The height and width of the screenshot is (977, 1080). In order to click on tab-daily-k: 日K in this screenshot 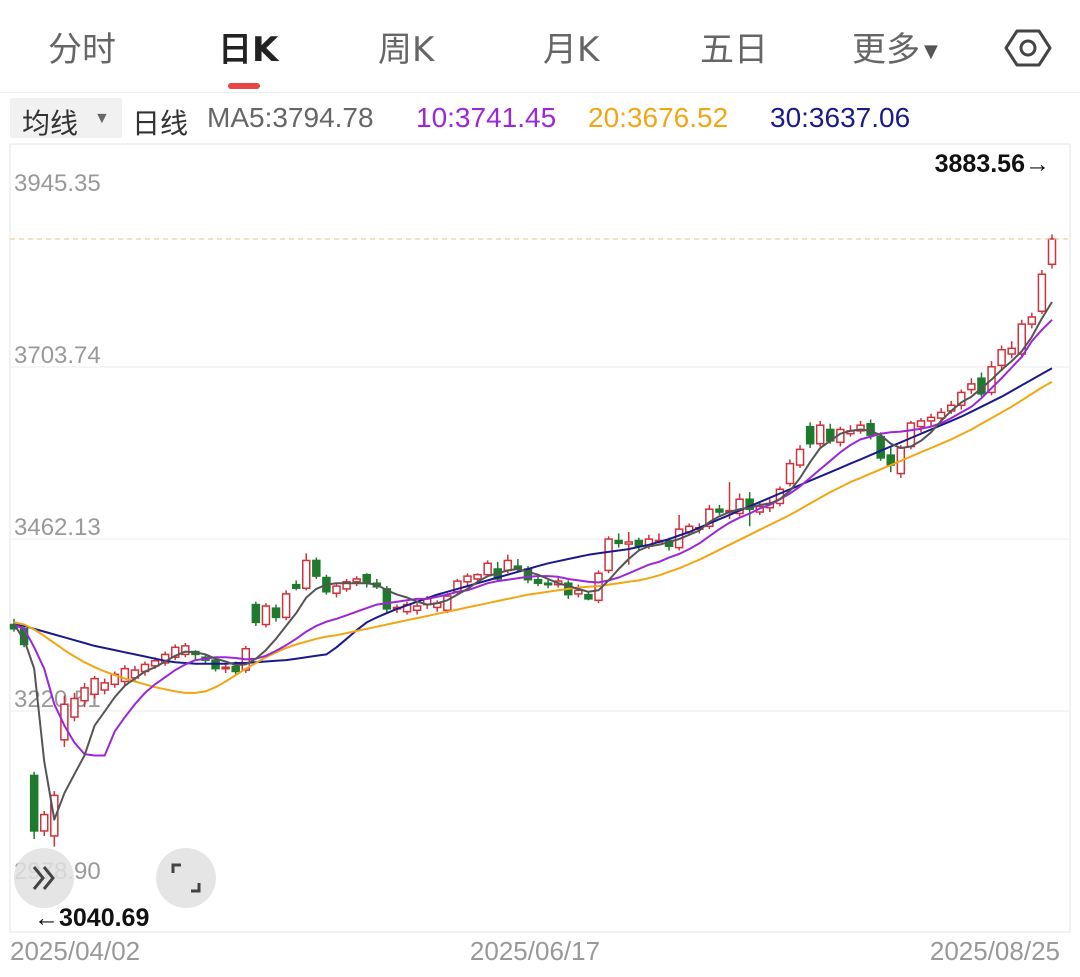, I will do `click(248, 50)`.